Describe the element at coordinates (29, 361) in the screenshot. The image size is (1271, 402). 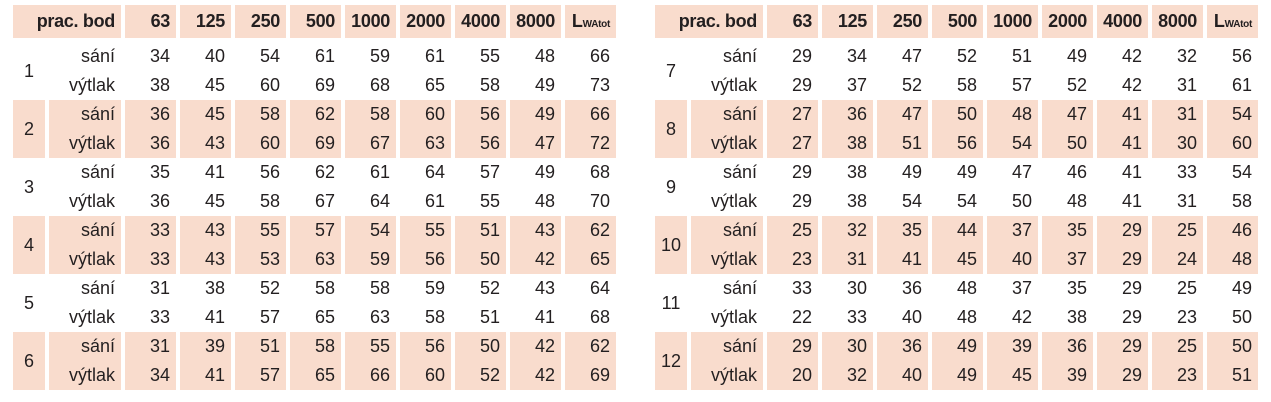
I see `point-number: 6` at that location.